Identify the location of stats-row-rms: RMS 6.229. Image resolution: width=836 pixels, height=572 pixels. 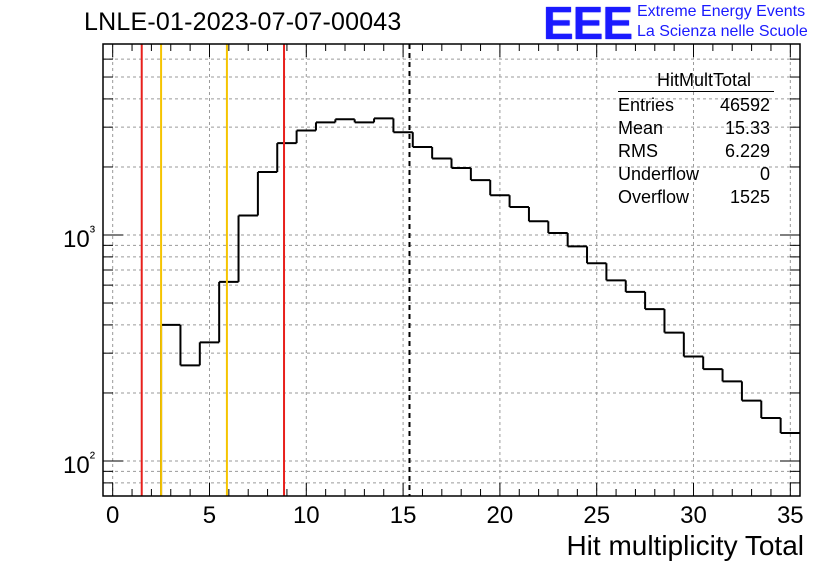
(693, 151).